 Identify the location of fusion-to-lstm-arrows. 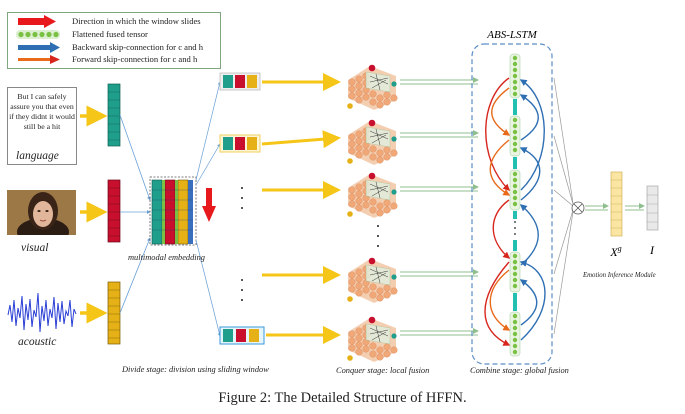
(439, 206).